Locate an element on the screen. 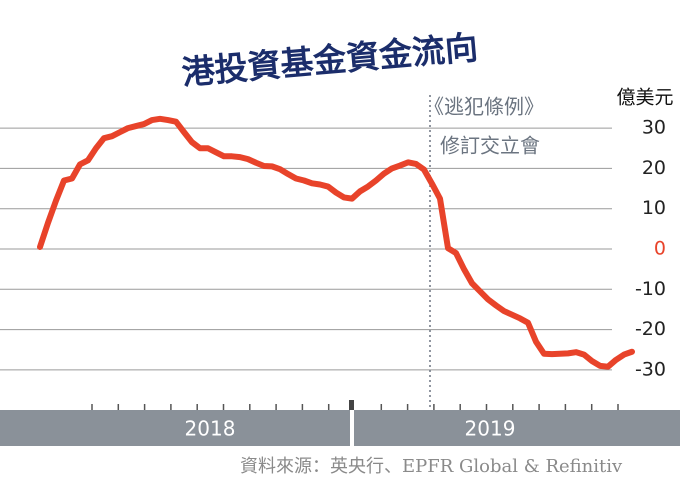 The image size is (680, 488). x-axis-band is located at coordinates (340, 428).